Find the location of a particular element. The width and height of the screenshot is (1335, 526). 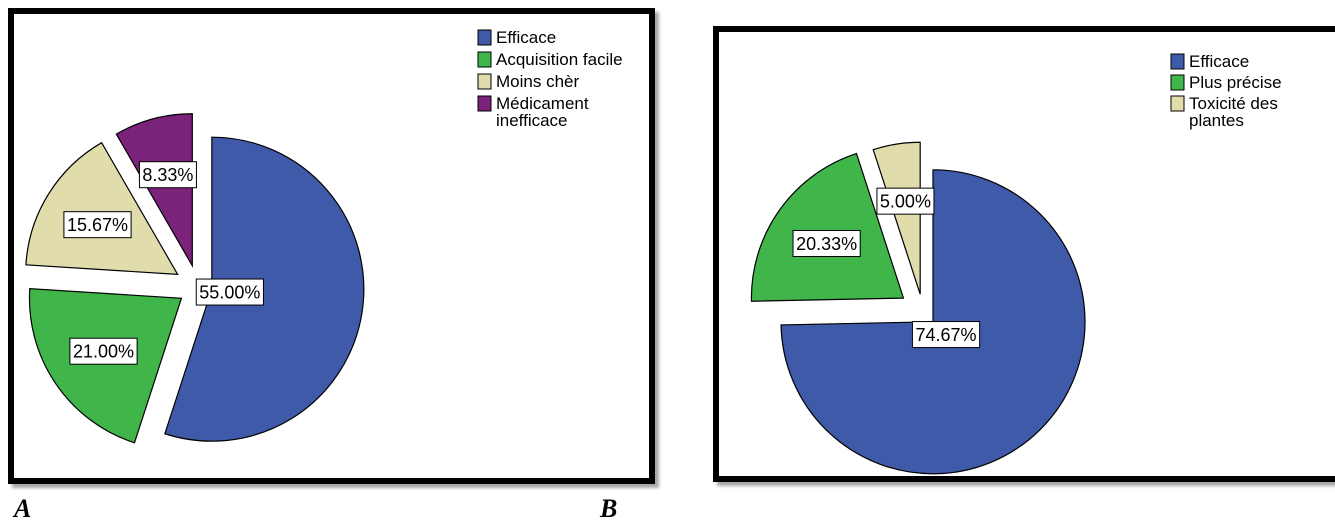

svg-text: 74.67% is located at coordinates (946, 335).